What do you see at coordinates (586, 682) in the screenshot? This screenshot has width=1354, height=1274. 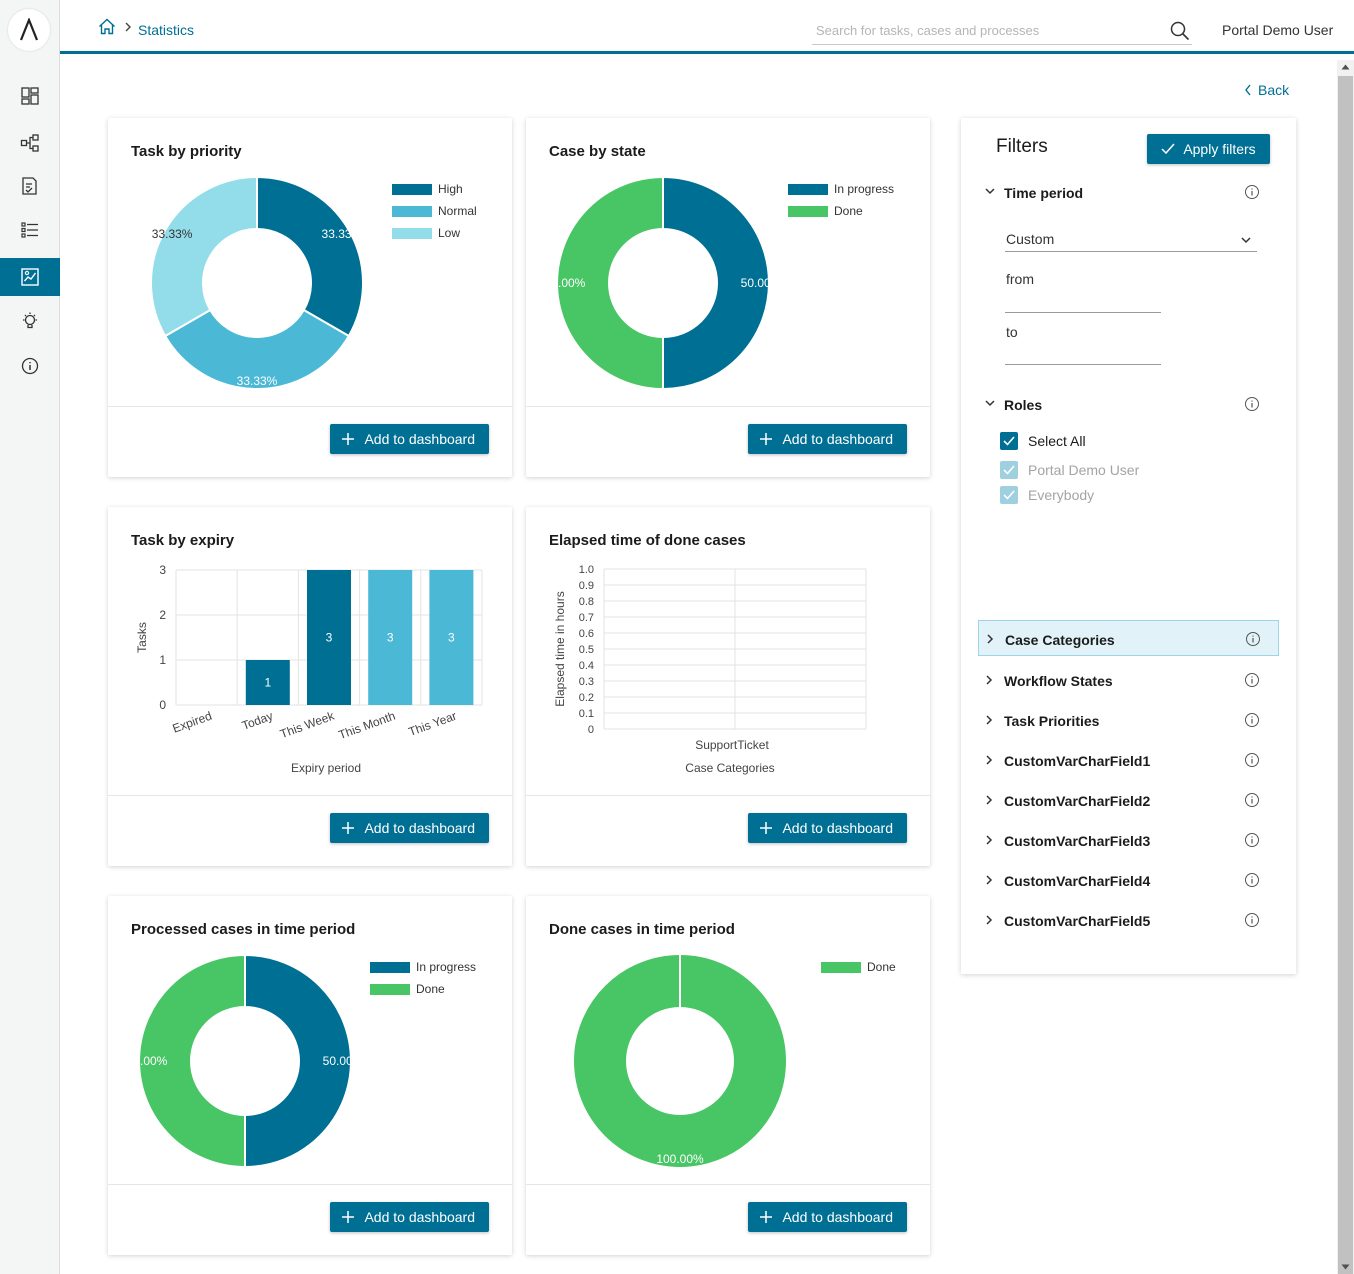 I see `y-tick-label: 0.3` at bounding box center [586, 682].